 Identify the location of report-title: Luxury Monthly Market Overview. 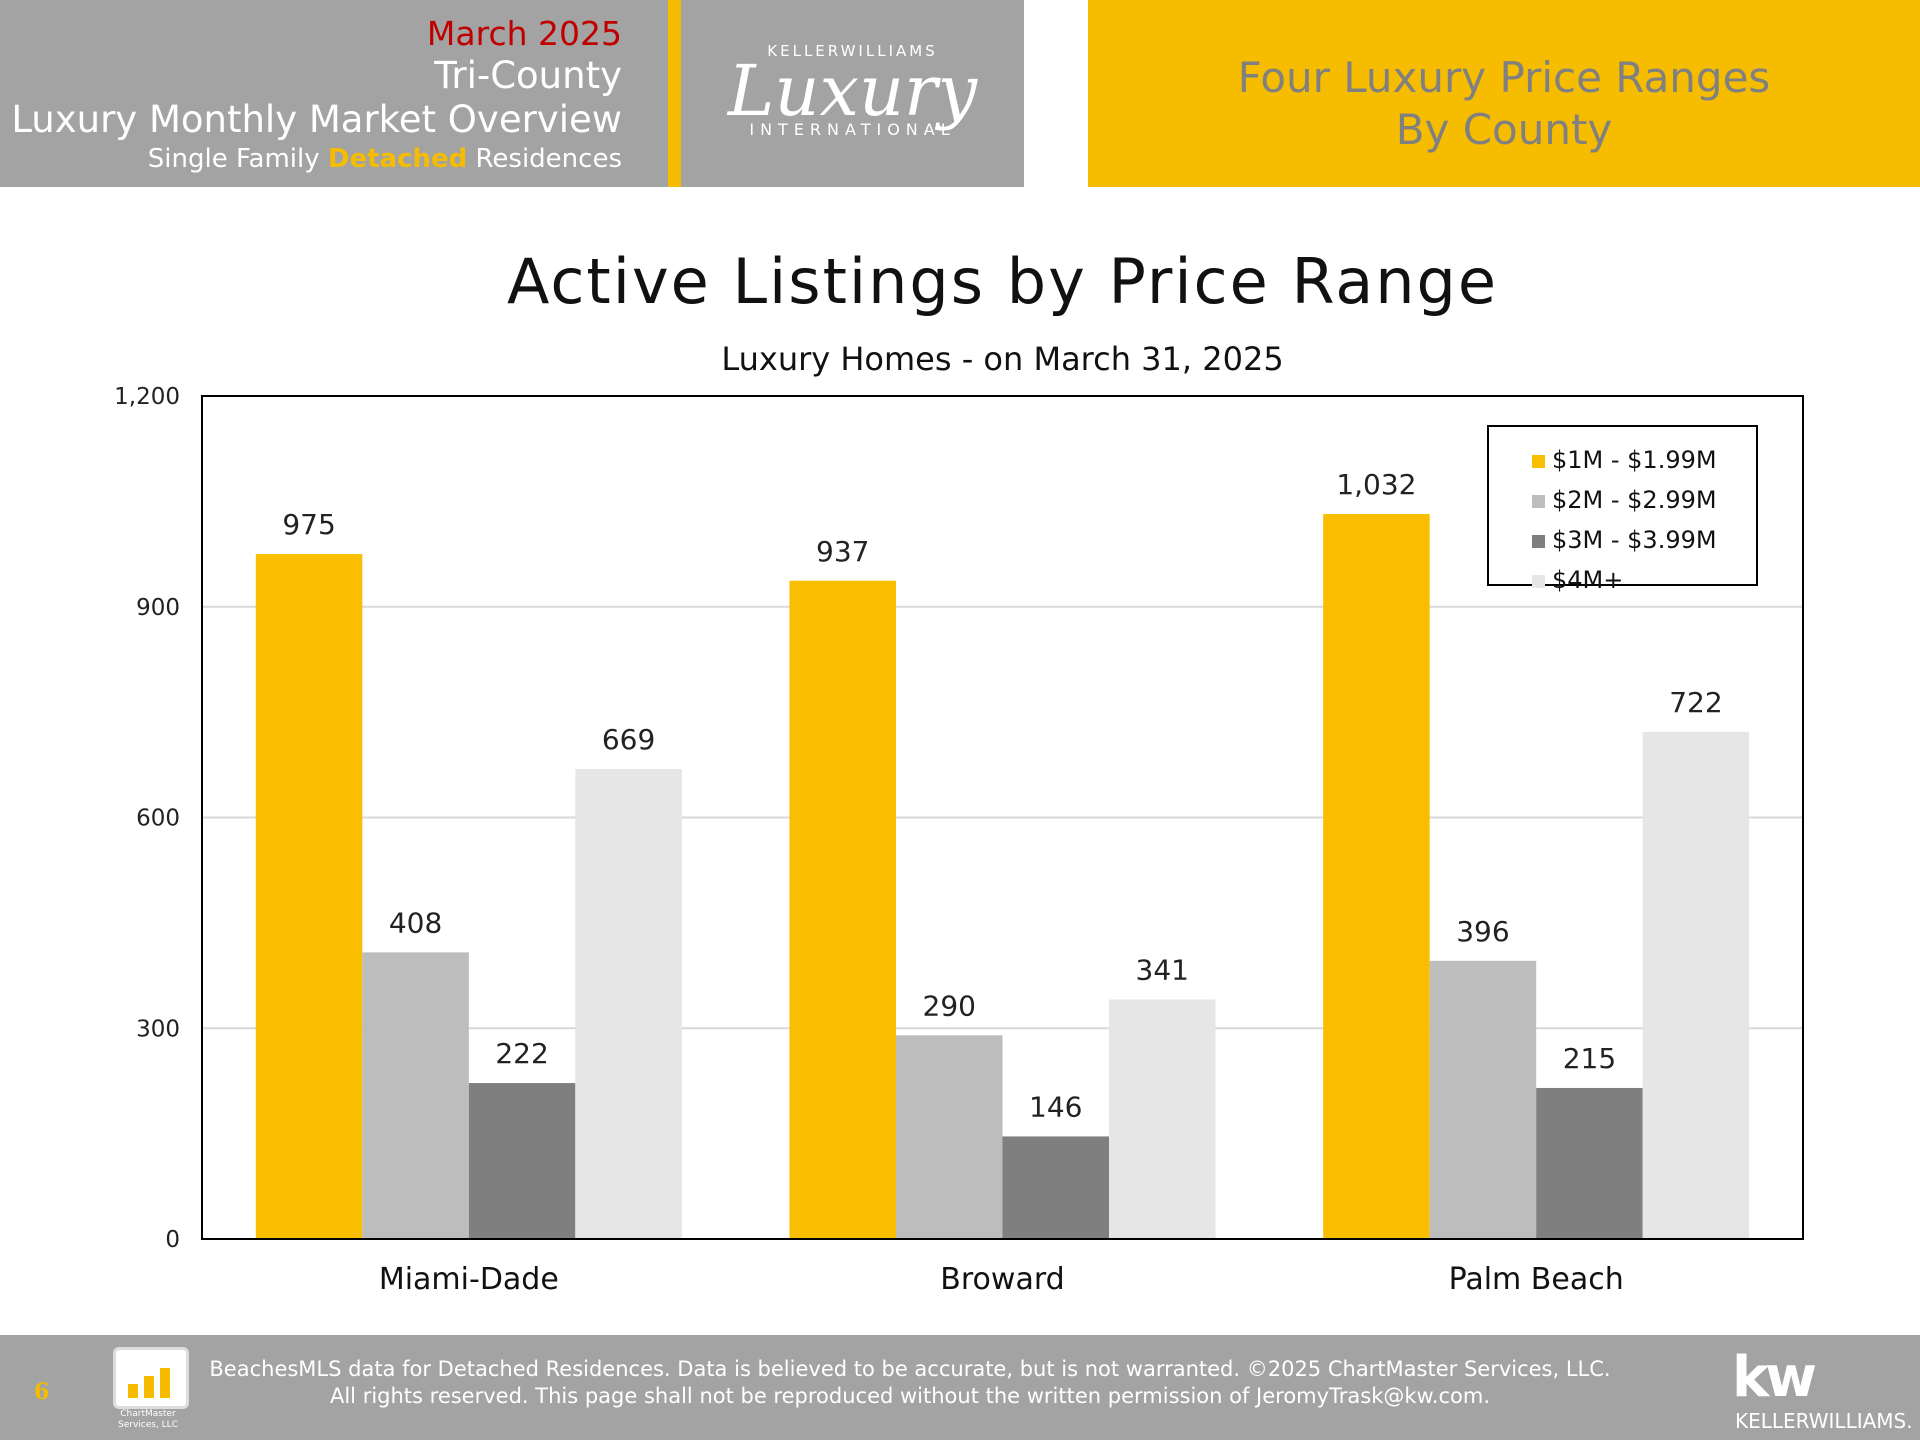
(316, 119).